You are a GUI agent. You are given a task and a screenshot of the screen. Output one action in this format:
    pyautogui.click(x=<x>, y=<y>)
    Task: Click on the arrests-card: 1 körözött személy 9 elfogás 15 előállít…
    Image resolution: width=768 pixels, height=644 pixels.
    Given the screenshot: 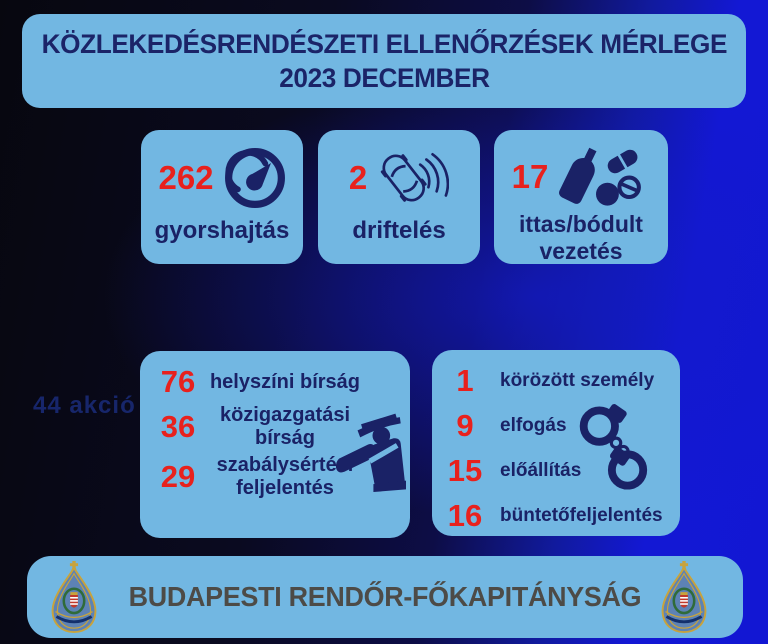 What is the action you would take?
    pyautogui.click(x=556, y=443)
    